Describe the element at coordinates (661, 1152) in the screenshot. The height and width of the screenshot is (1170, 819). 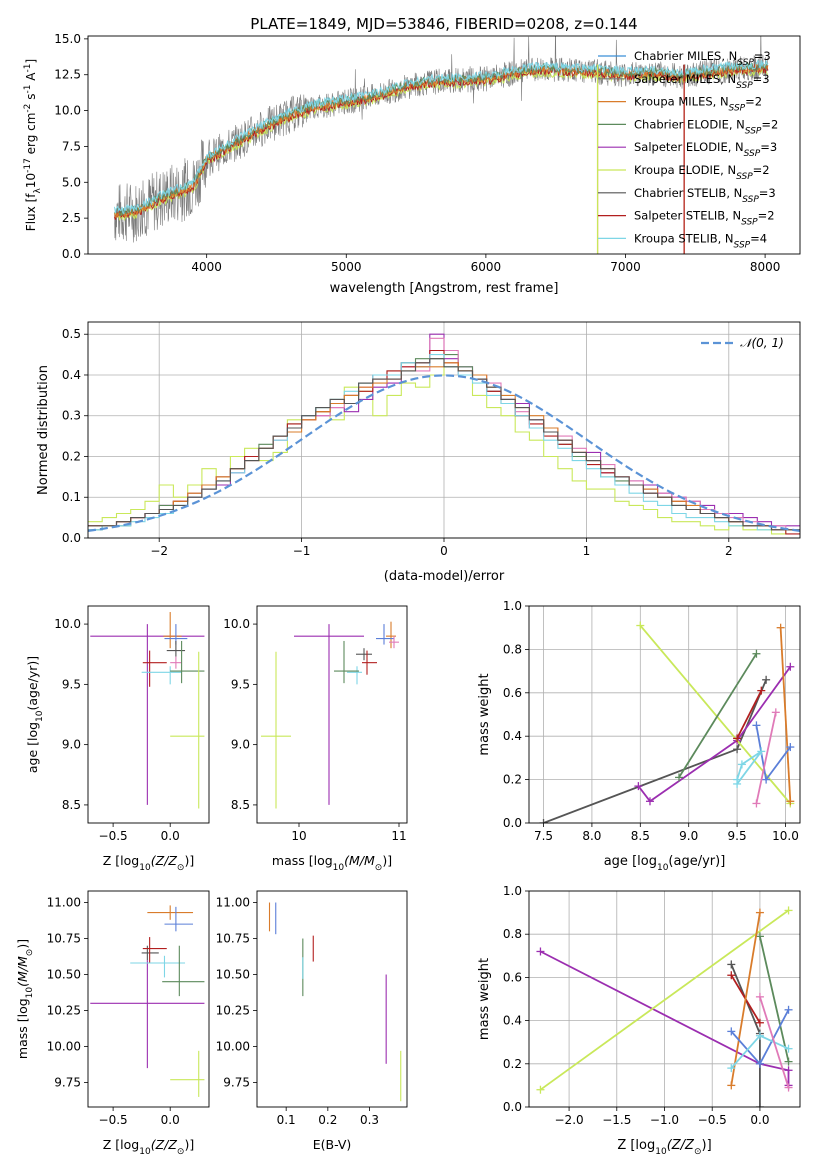
I see `weight-vs-Z-xlabel-part: 10` at that location.